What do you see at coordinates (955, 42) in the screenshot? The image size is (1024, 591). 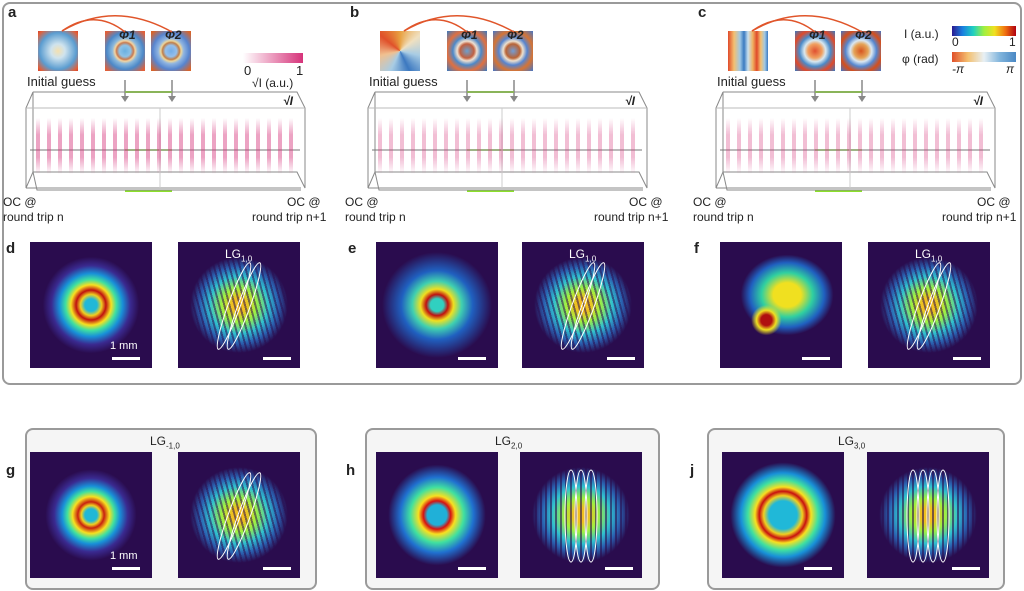 I see `intensity-min: 0` at bounding box center [955, 42].